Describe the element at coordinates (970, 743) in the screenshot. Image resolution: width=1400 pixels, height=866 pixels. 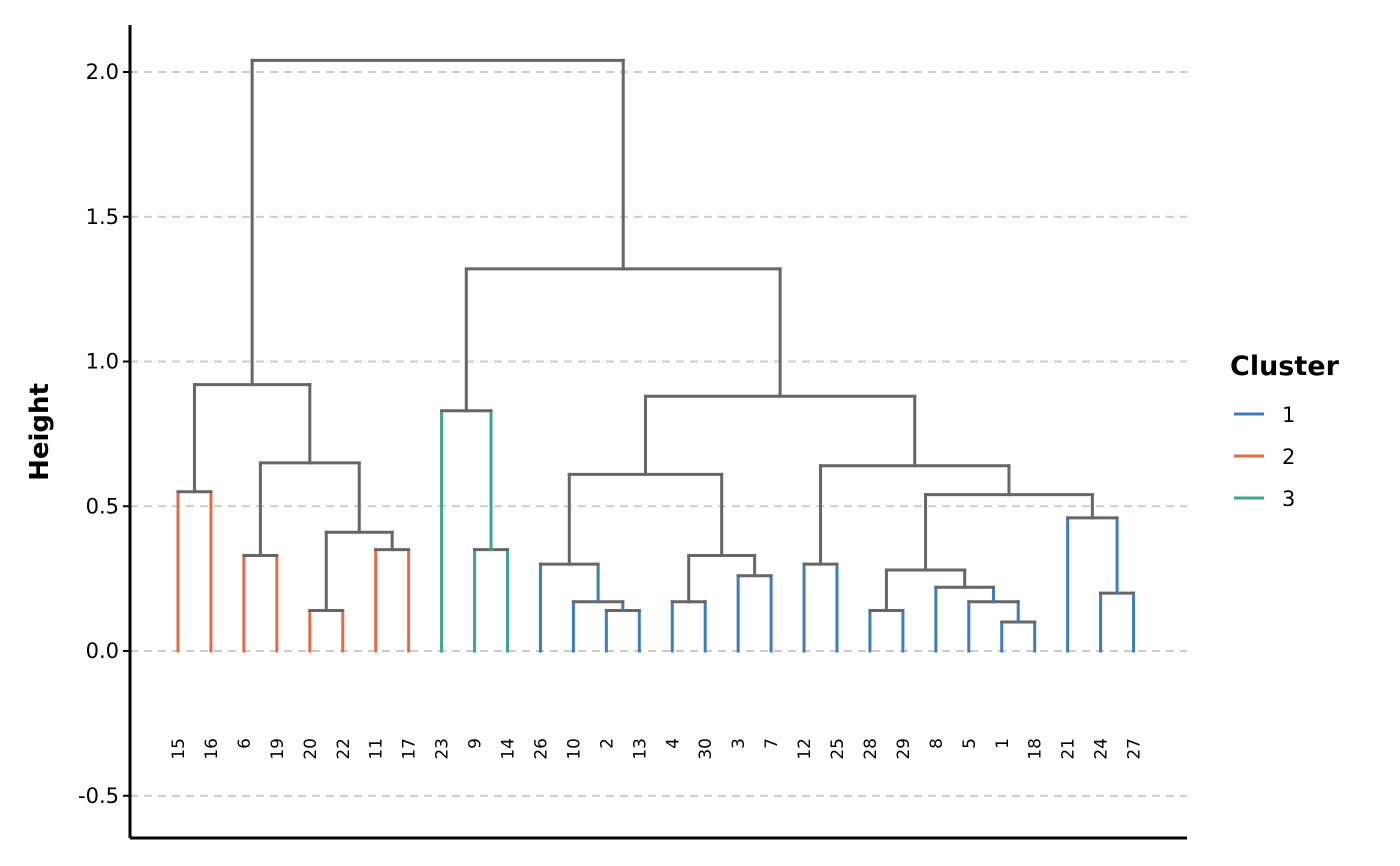
I see `leaf-label: 5` at that location.